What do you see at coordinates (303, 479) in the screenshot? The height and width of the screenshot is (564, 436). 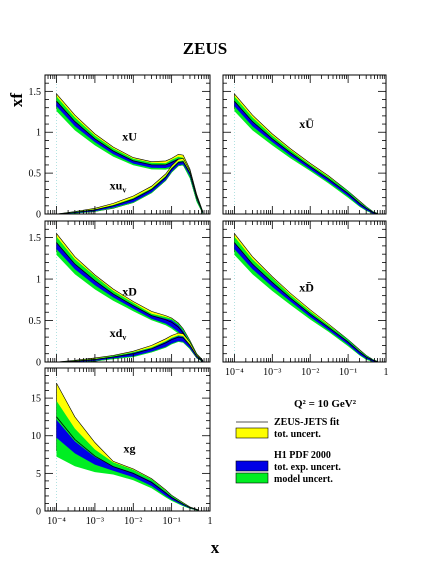 I see `legend-label: model uncert.` at bounding box center [303, 479].